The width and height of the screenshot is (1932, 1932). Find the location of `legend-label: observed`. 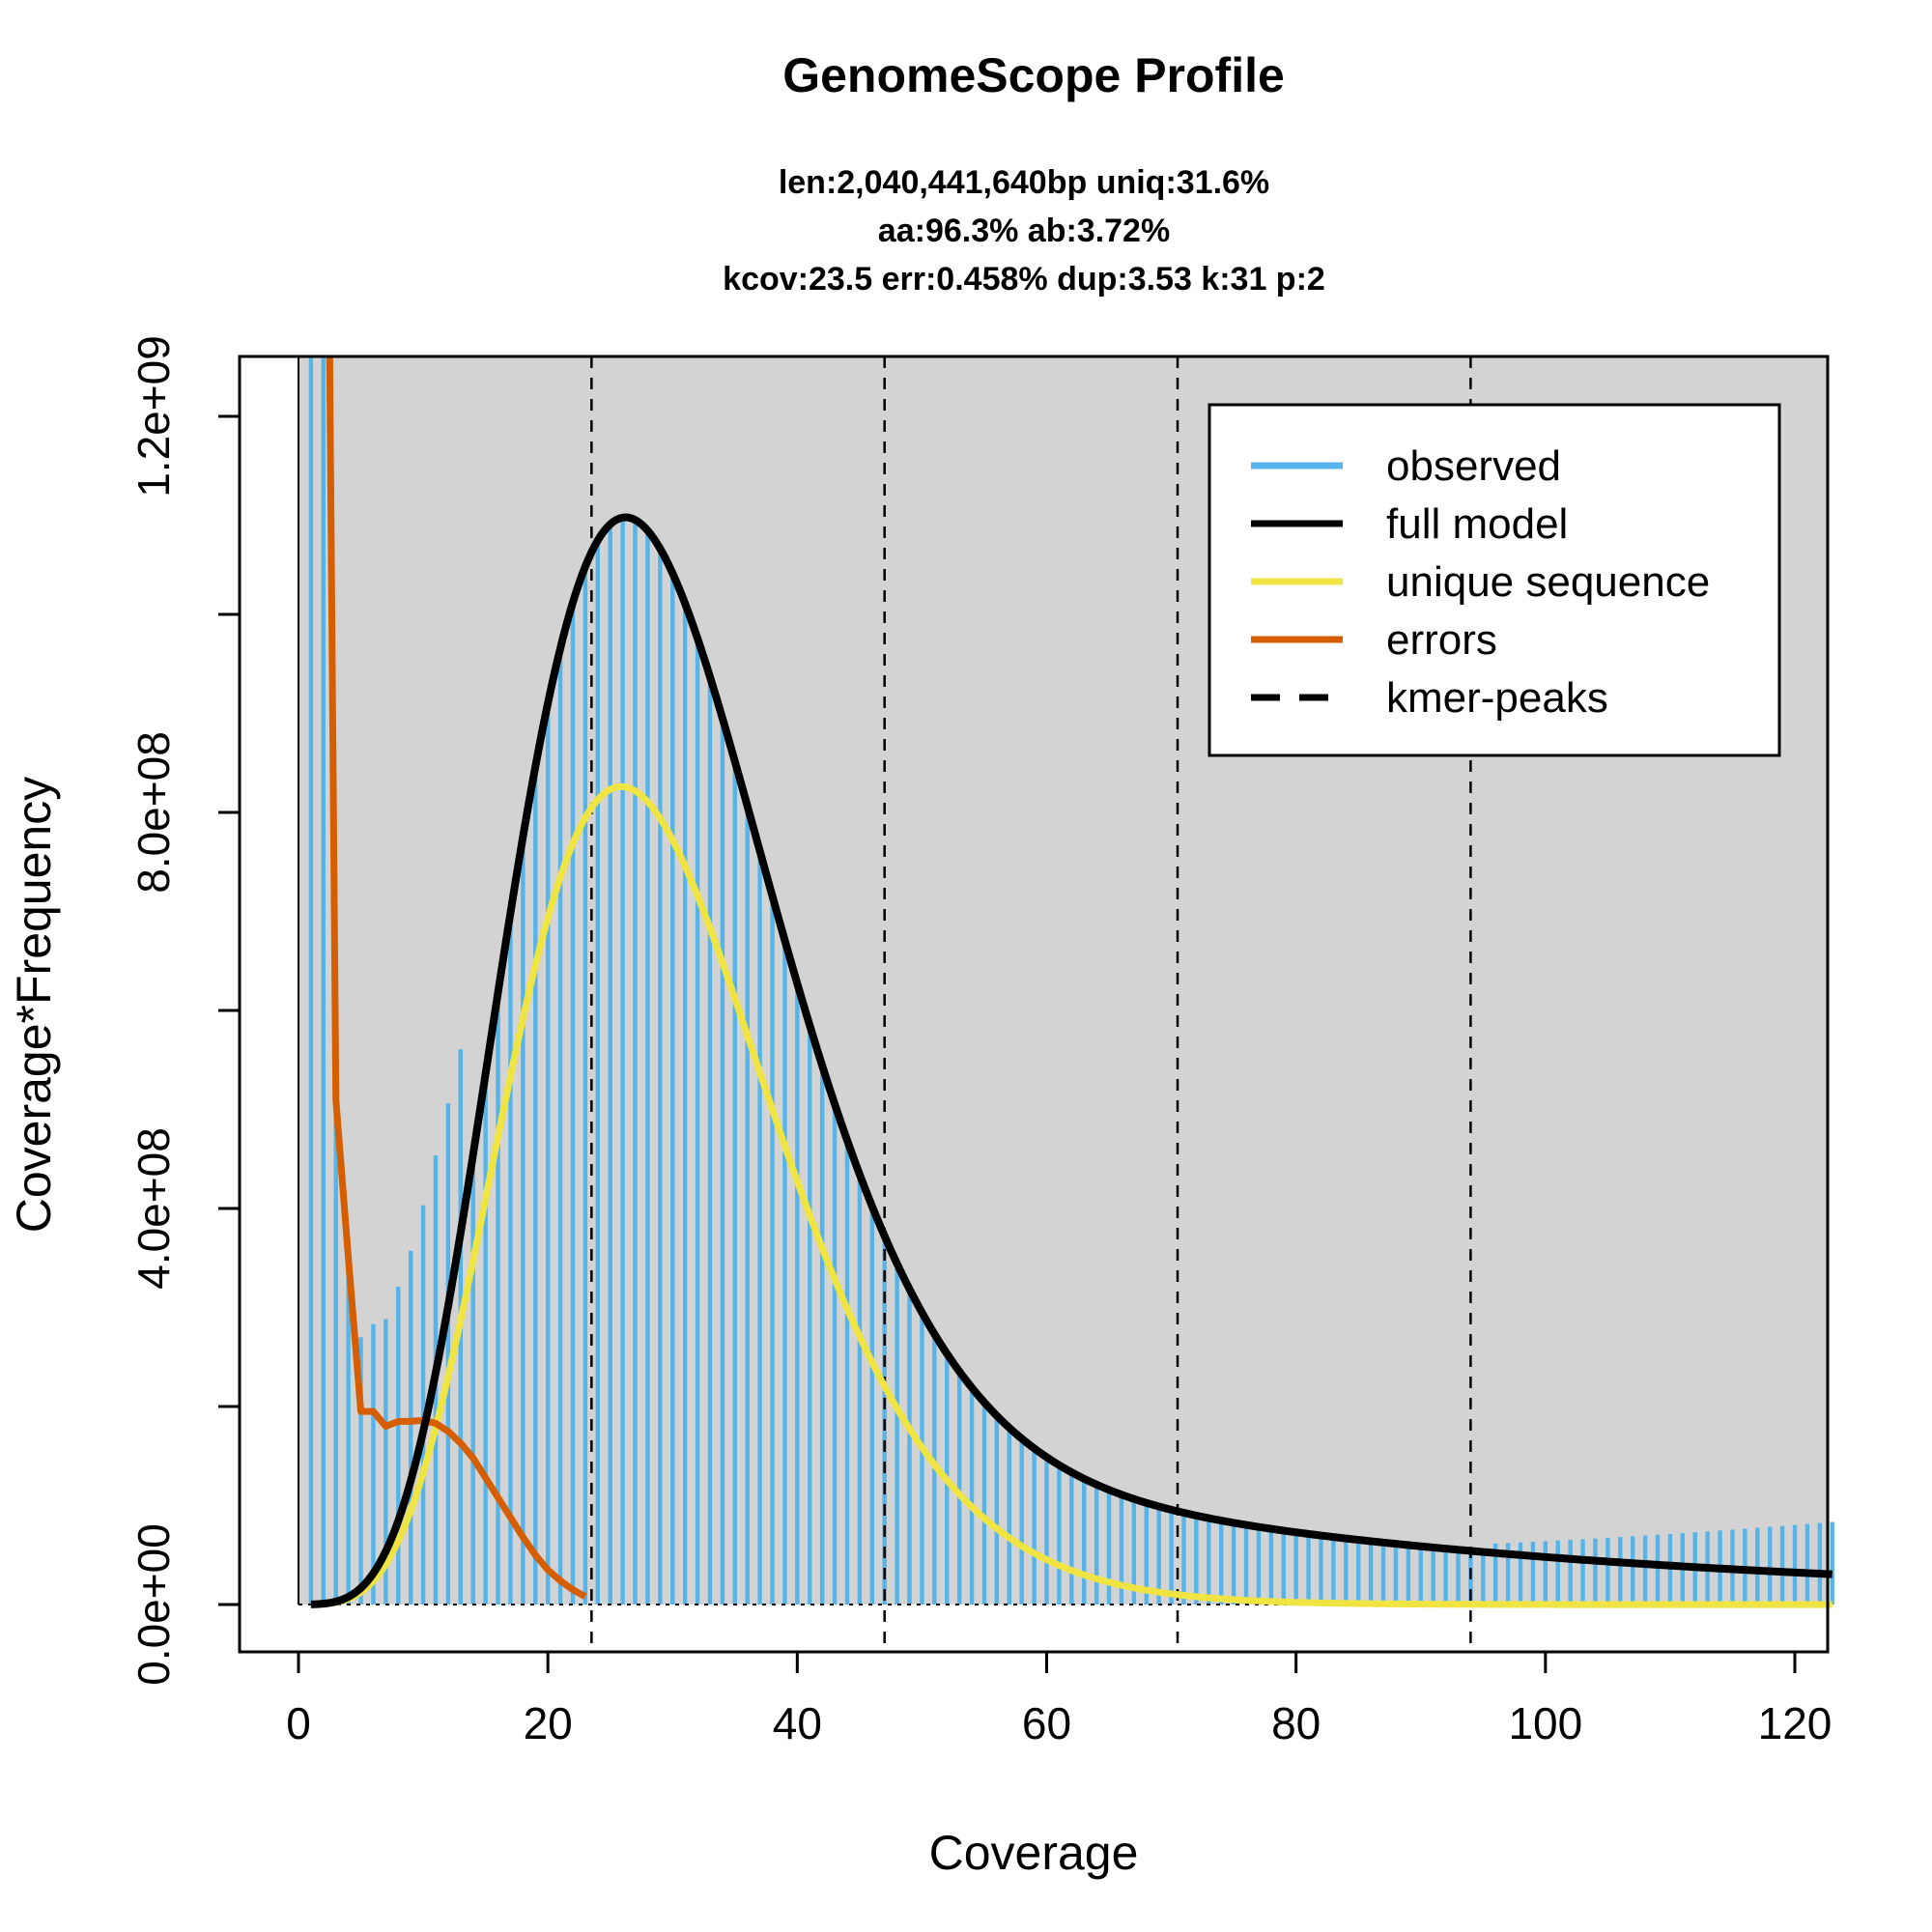

legend-label: observed is located at coordinates (1473, 466).